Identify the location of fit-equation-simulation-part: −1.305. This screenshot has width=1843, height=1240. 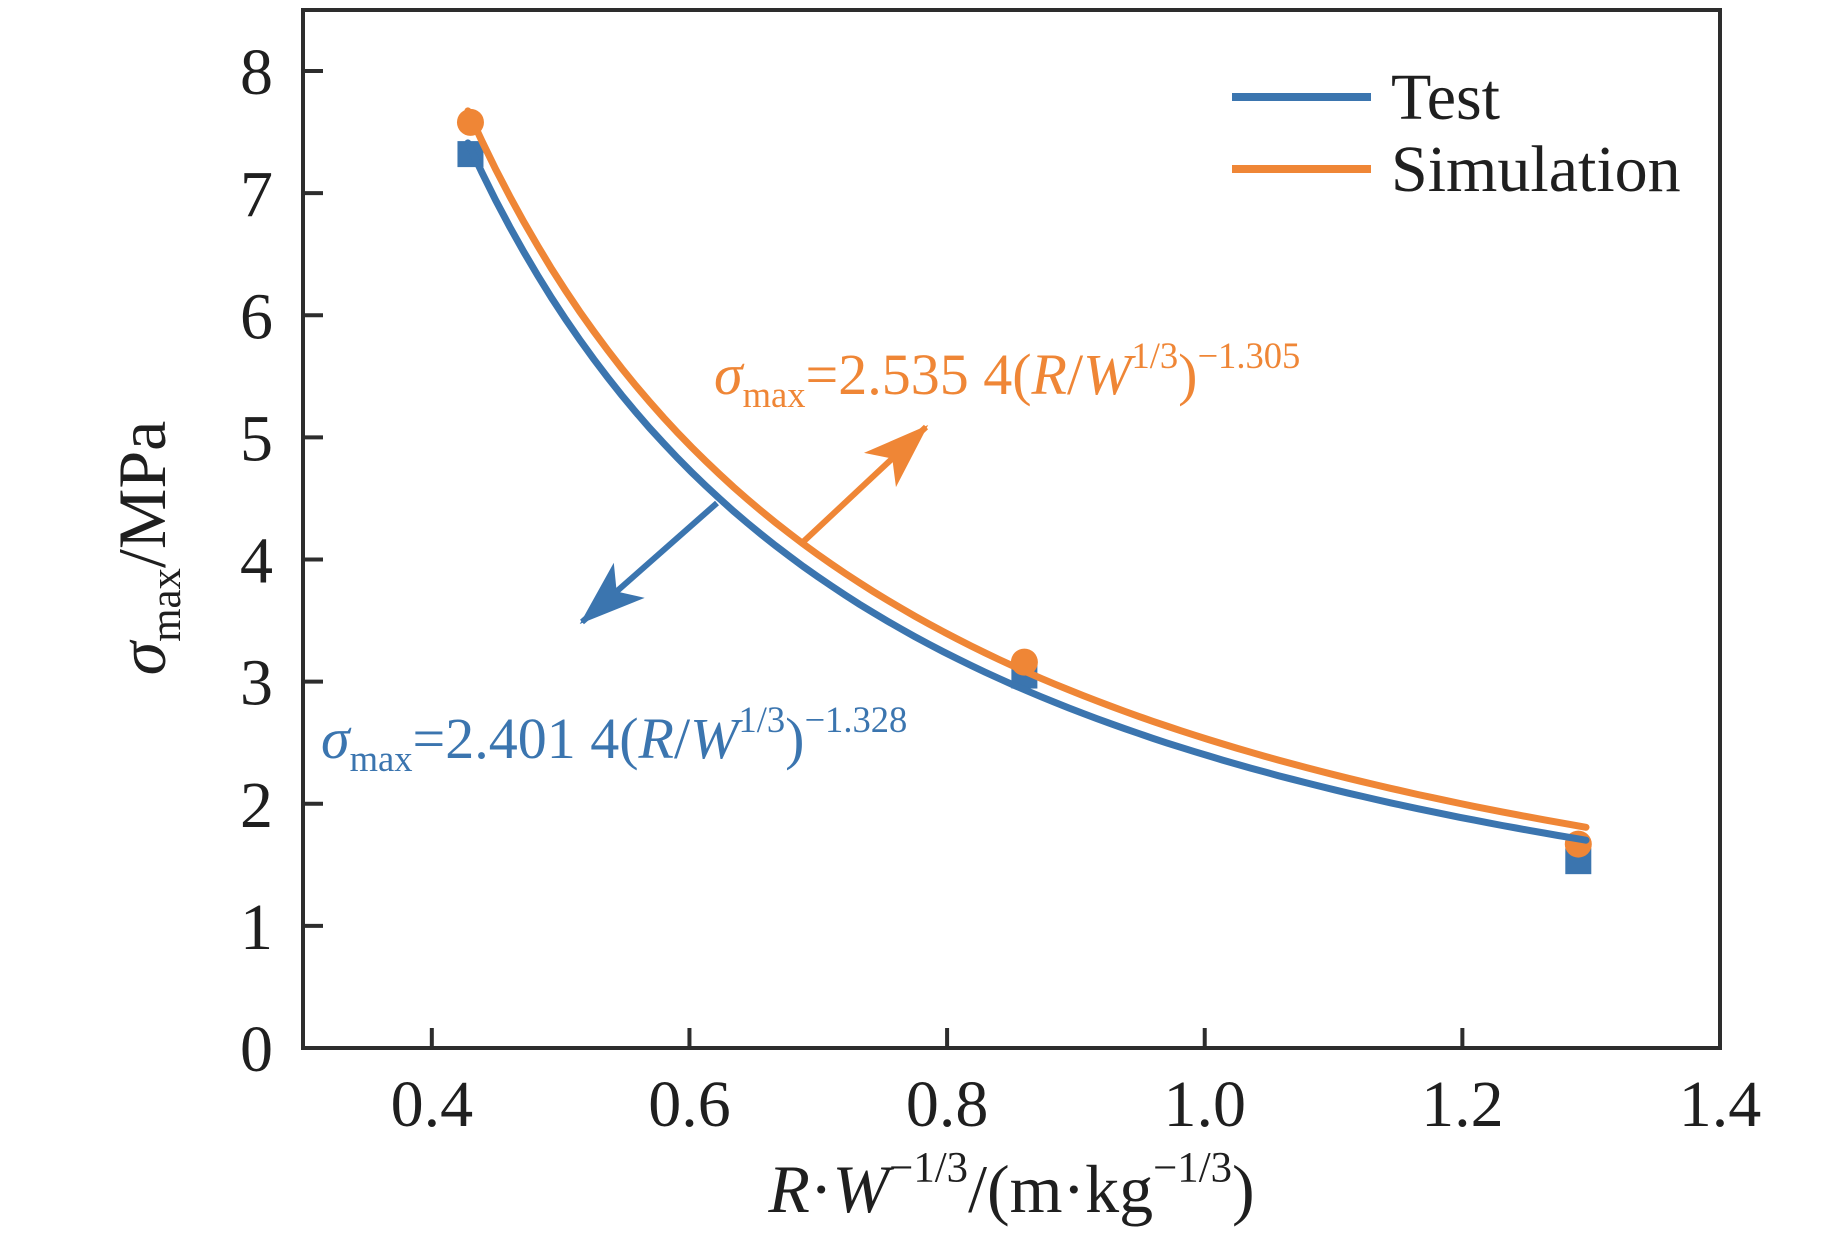
(1248, 355).